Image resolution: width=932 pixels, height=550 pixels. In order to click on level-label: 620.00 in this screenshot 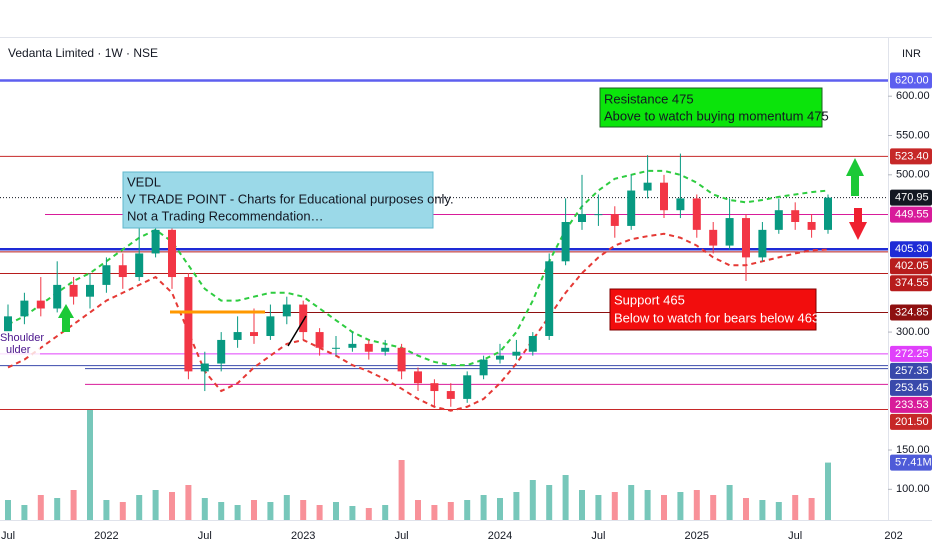, I will do `click(912, 80)`.